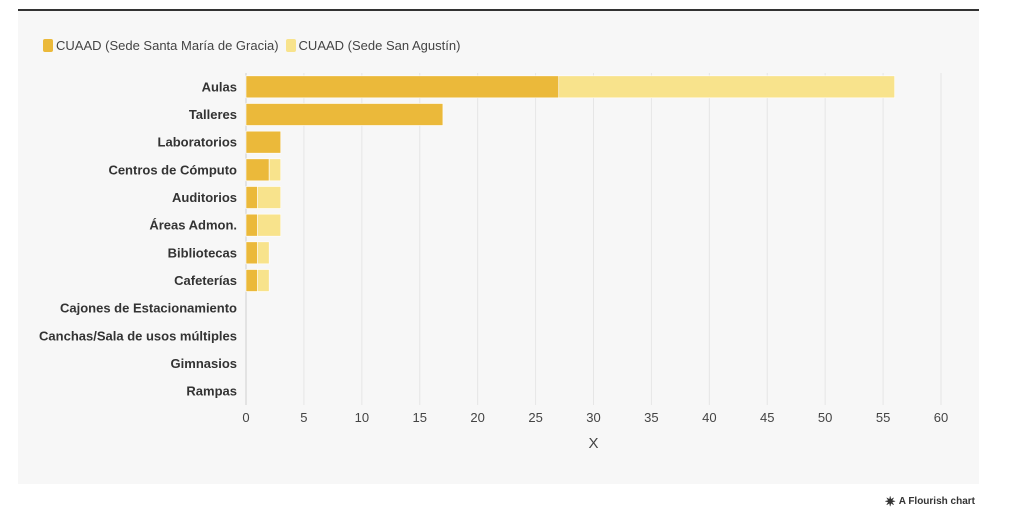 The image size is (1012, 516). What do you see at coordinates (941, 417) in the screenshot?
I see `x-tick-label-60: 60` at bounding box center [941, 417].